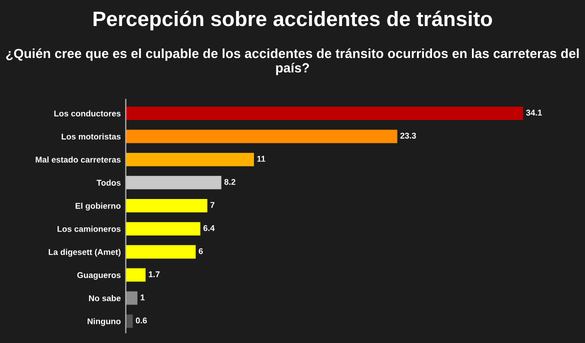 This screenshot has width=585, height=343. Describe the element at coordinates (200, 251) in the screenshot. I see `data-label: 6` at that location.